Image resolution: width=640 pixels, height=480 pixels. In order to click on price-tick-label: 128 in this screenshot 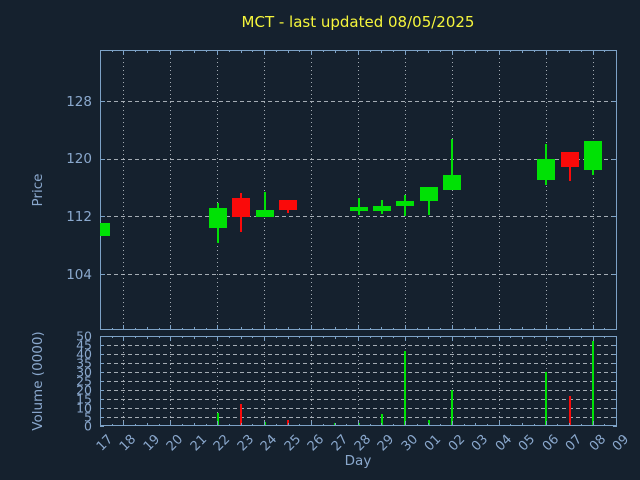, I will do `click(79, 101)`.